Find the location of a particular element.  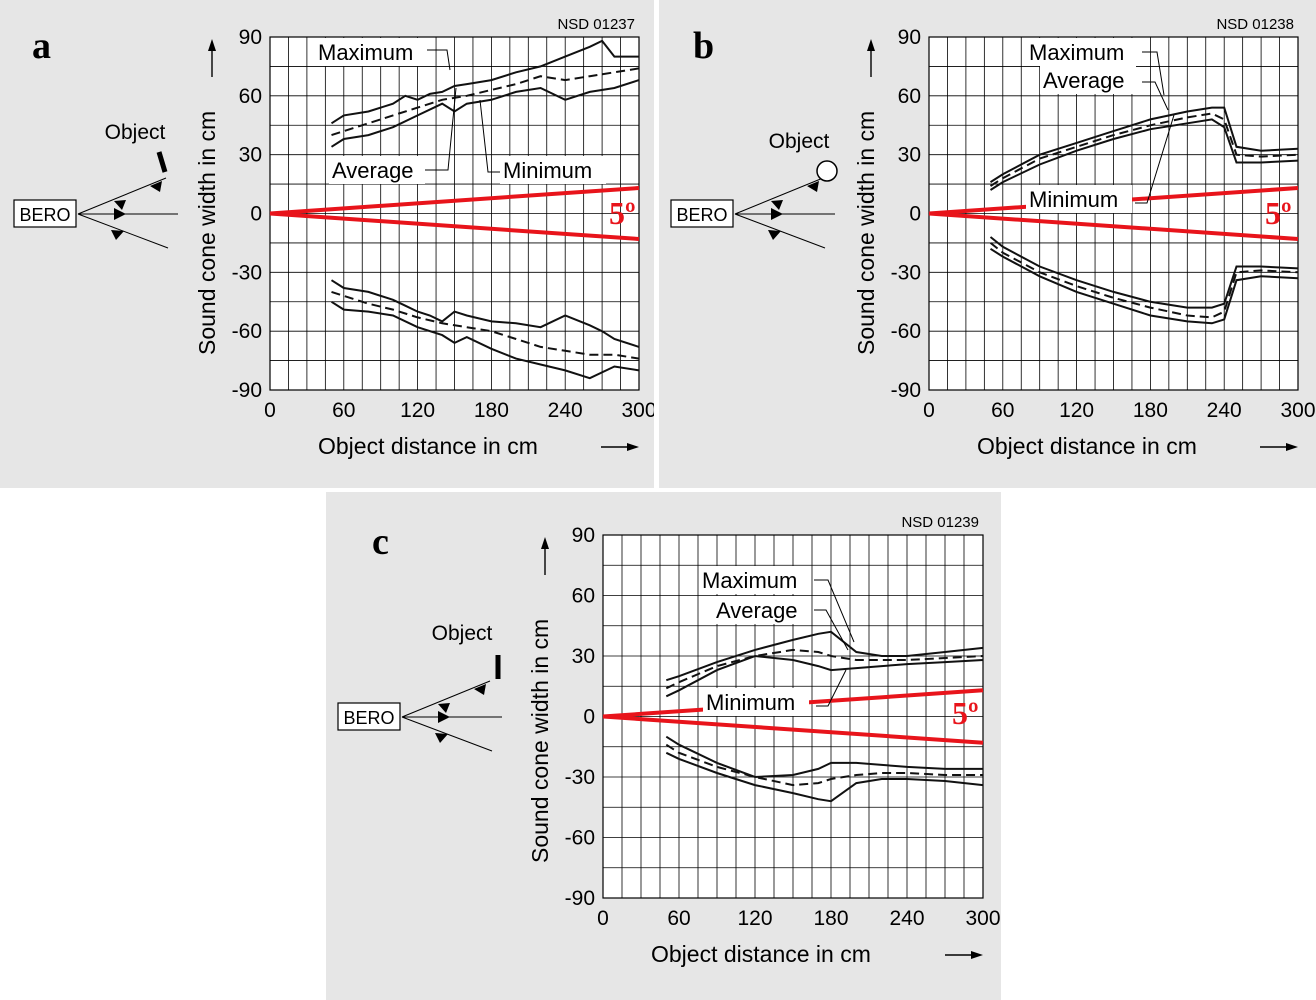

object-circle is located at coordinates (827, 171).